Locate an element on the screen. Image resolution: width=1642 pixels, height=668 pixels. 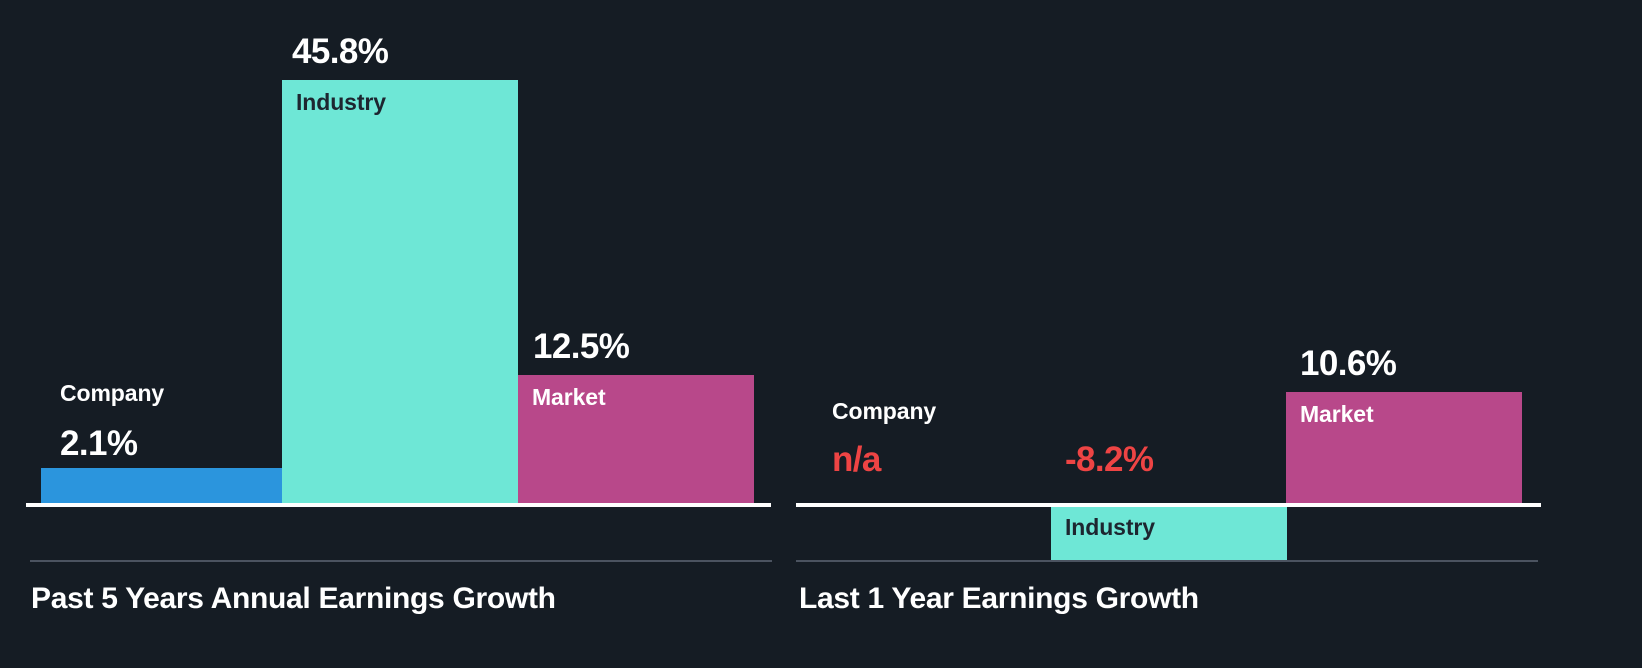
caption-divider-left is located at coordinates (401, 561).